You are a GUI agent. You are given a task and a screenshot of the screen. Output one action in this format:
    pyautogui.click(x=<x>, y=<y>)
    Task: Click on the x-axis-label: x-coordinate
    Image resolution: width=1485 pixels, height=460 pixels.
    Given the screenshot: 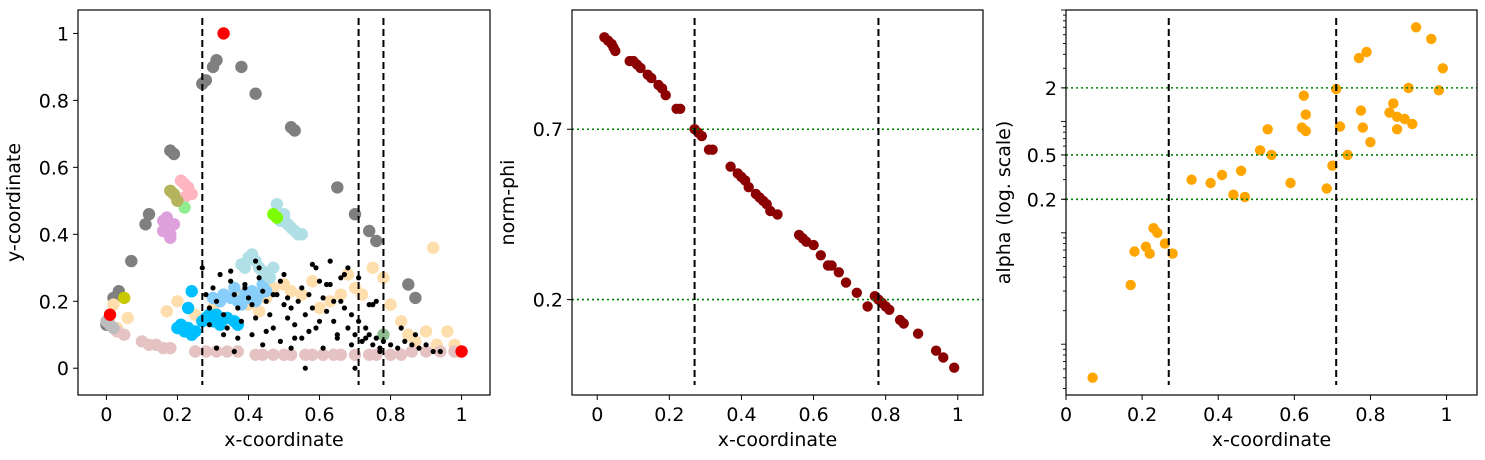 What is the action you would take?
    pyautogui.click(x=283, y=440)
    